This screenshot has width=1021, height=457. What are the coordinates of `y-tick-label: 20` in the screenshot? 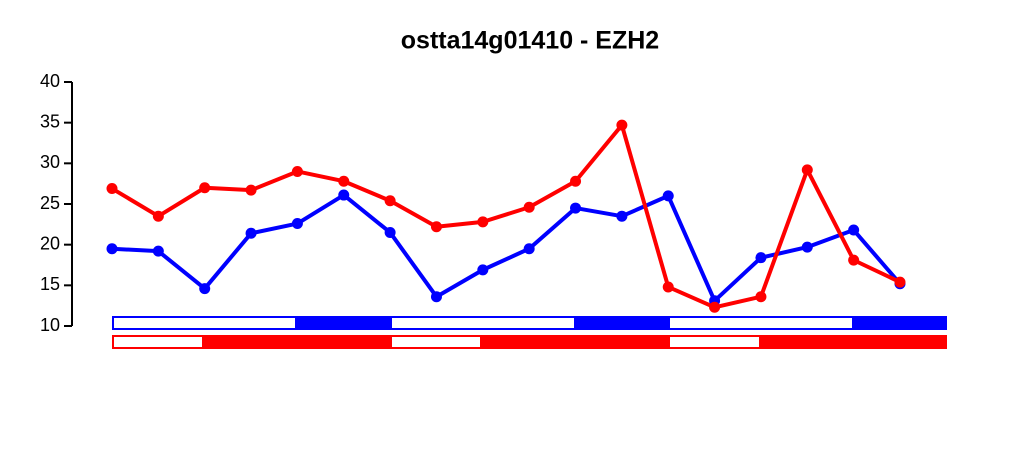 It's located at (50, 243).